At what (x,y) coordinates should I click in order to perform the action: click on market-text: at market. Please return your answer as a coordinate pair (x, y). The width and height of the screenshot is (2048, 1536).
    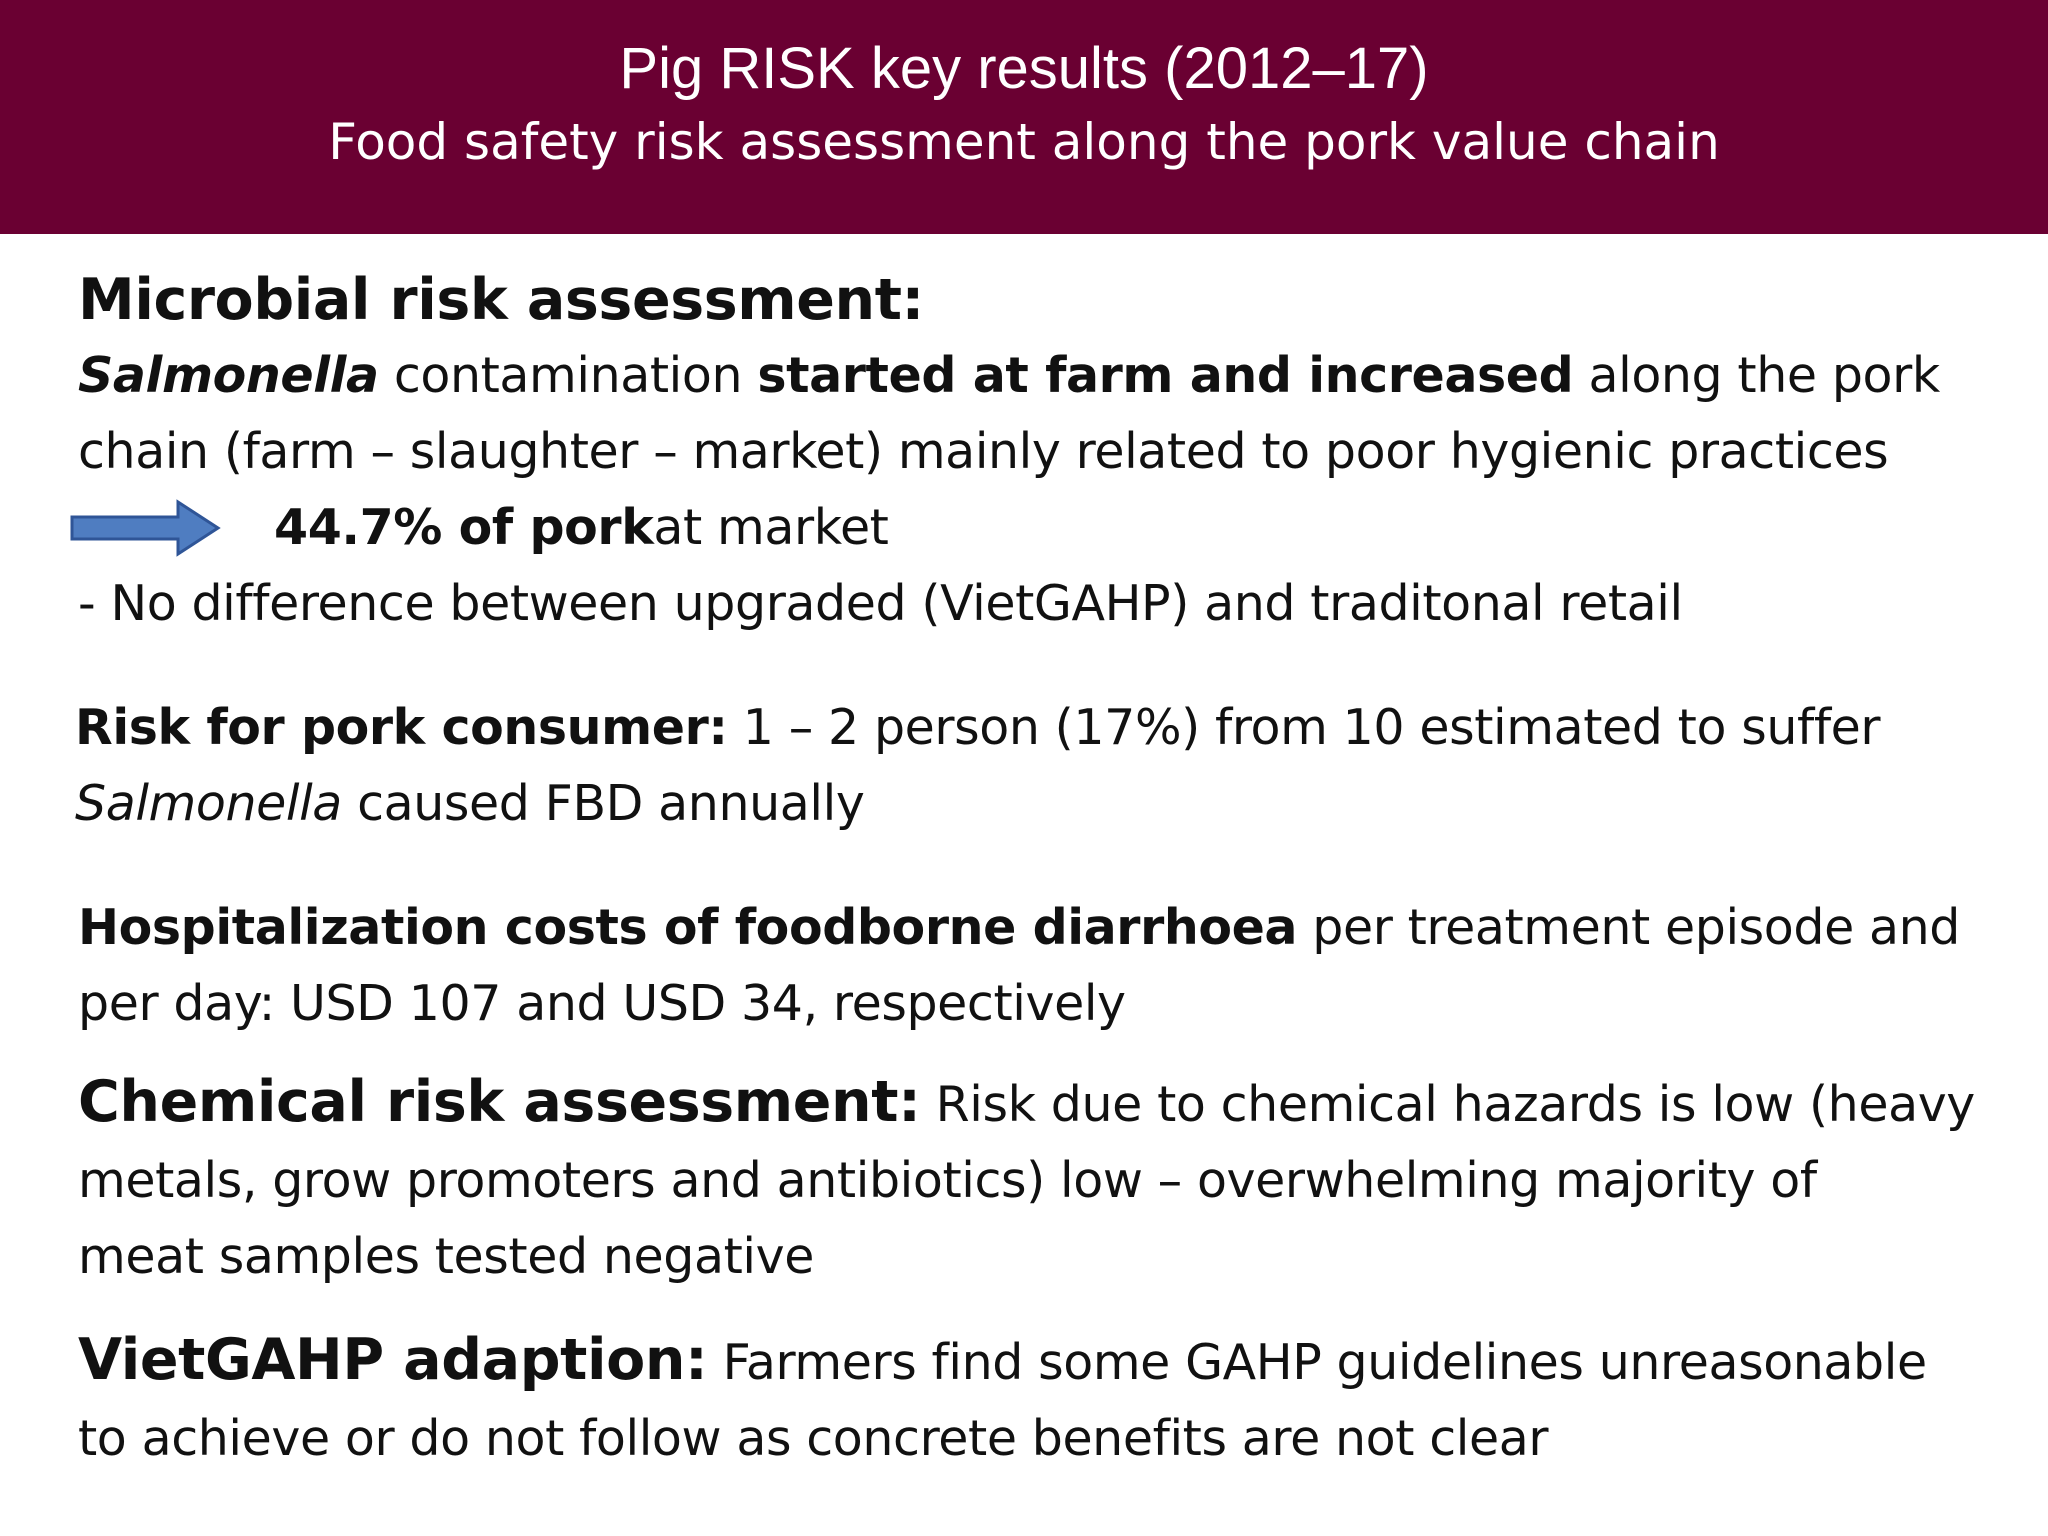
    Looking at the image, I should click on (771, 527).